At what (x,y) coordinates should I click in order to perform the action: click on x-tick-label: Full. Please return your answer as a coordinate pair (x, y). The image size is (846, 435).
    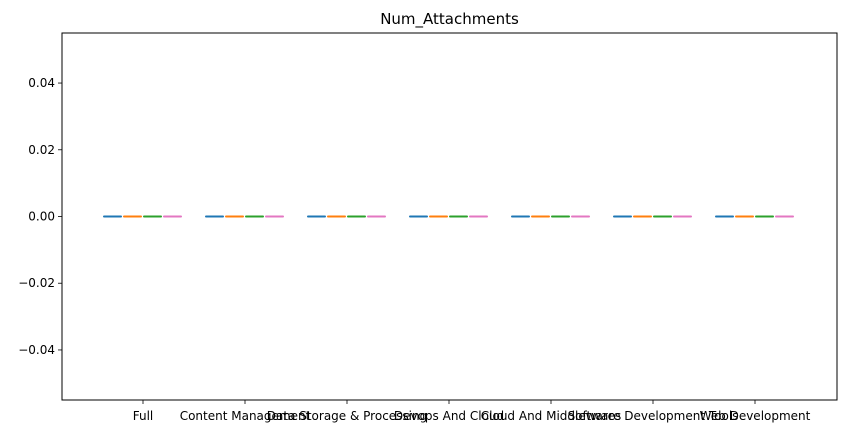
    Looking at the image, I should click on (143, 416).